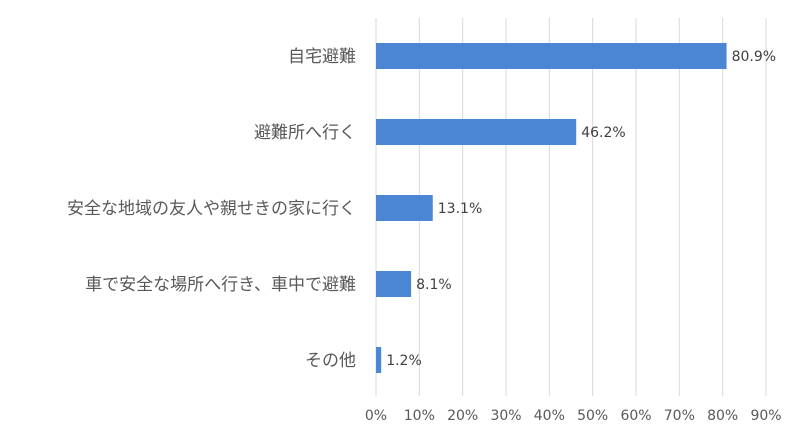 The height and width of the screenshot is (440, 800). Describe the element at coordinates (505, 416) in the screenshot. I see `x-tick-label: 30%` at that location.